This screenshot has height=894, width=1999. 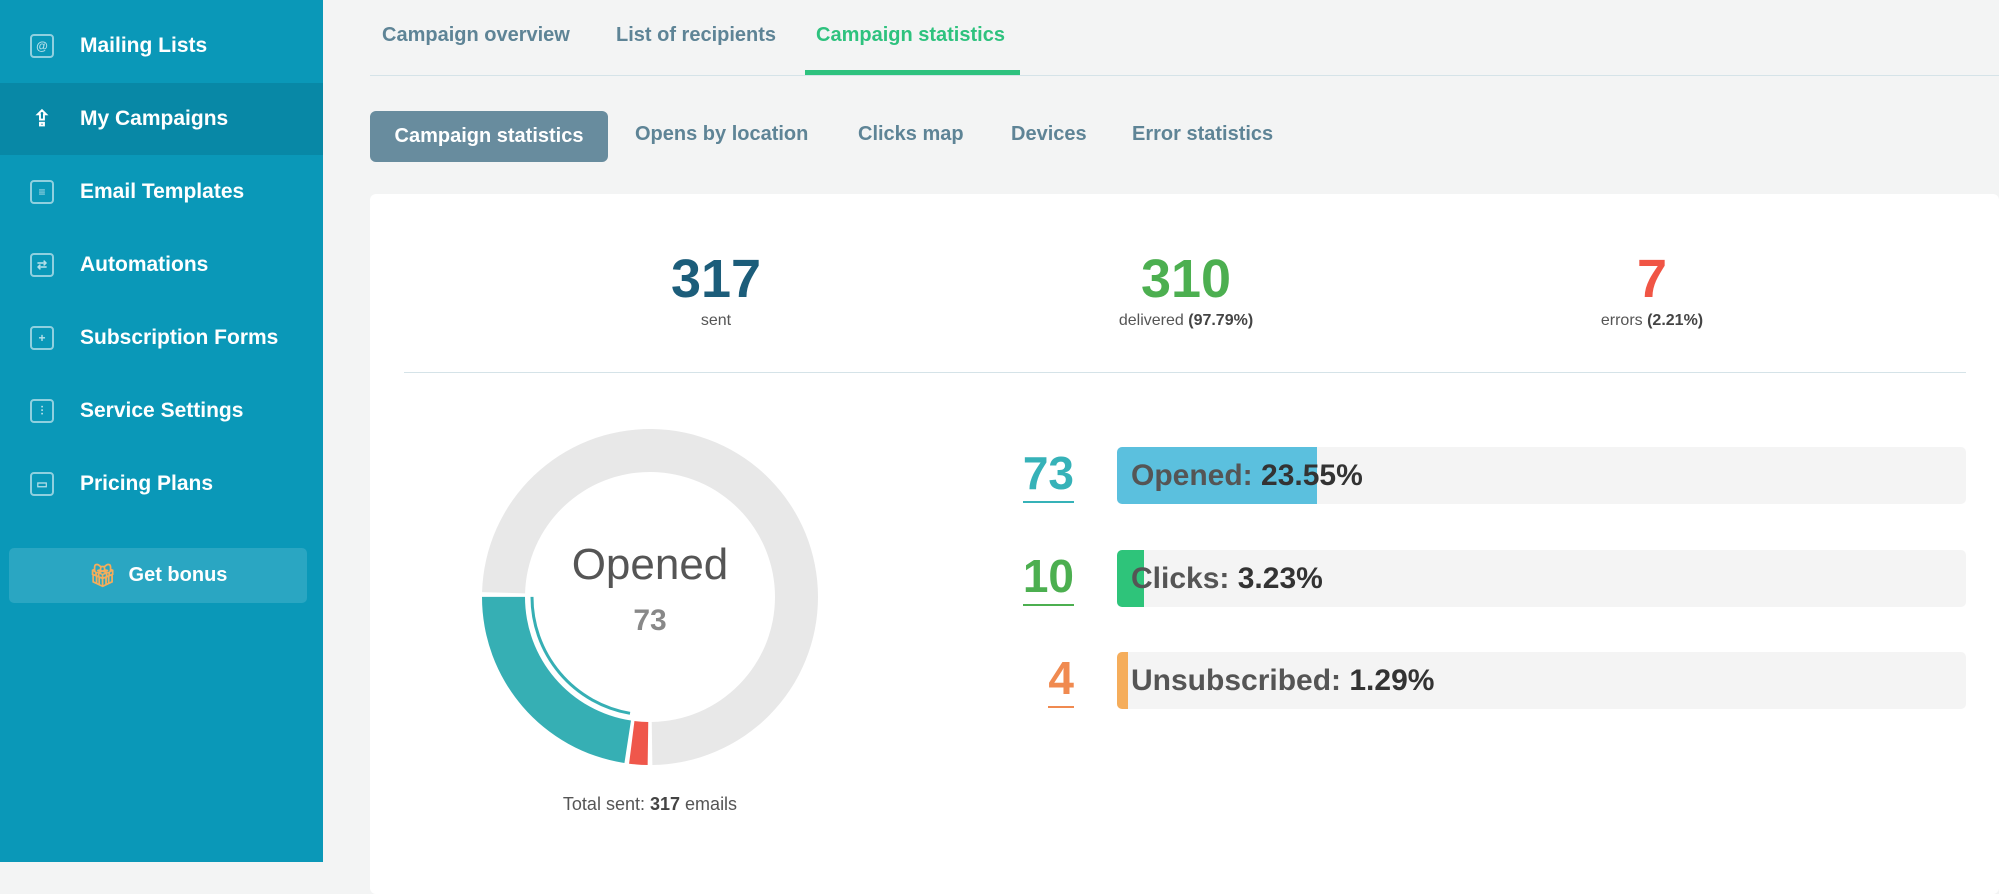 What do you see at coordinates (42, 338) in the screenshot?
I see `form-icon: +` at bounding box center [42, 338].